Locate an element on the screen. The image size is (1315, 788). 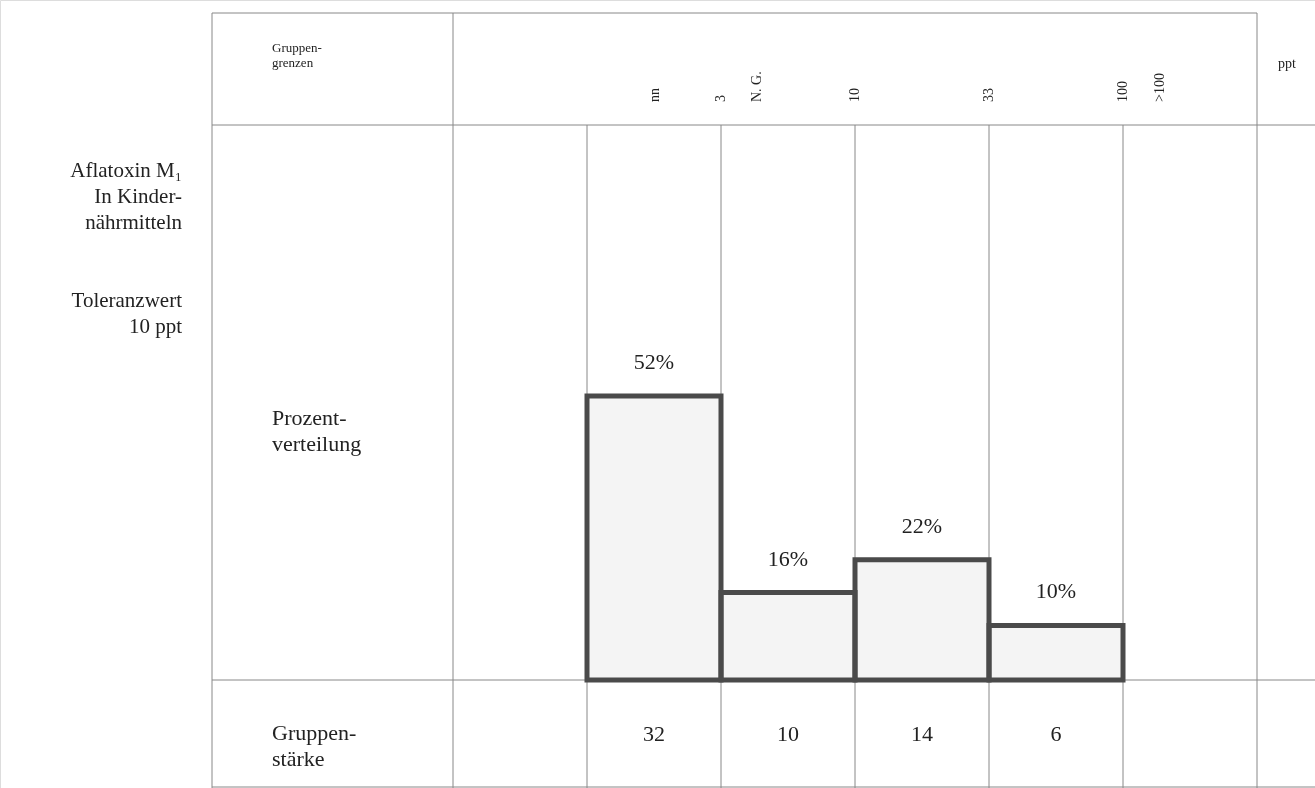
text: ppt is located at coordinates (1287, 63).